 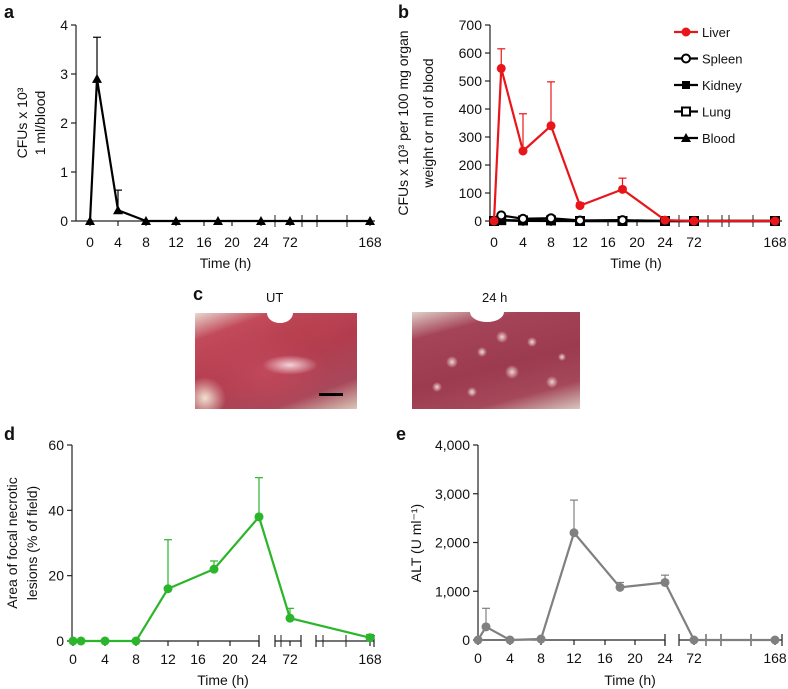 What do you see at coordinates (428, 123) in the screenshot?
I see `y-axis-label: weight or ml of blood` at bounding box center [428, 123].